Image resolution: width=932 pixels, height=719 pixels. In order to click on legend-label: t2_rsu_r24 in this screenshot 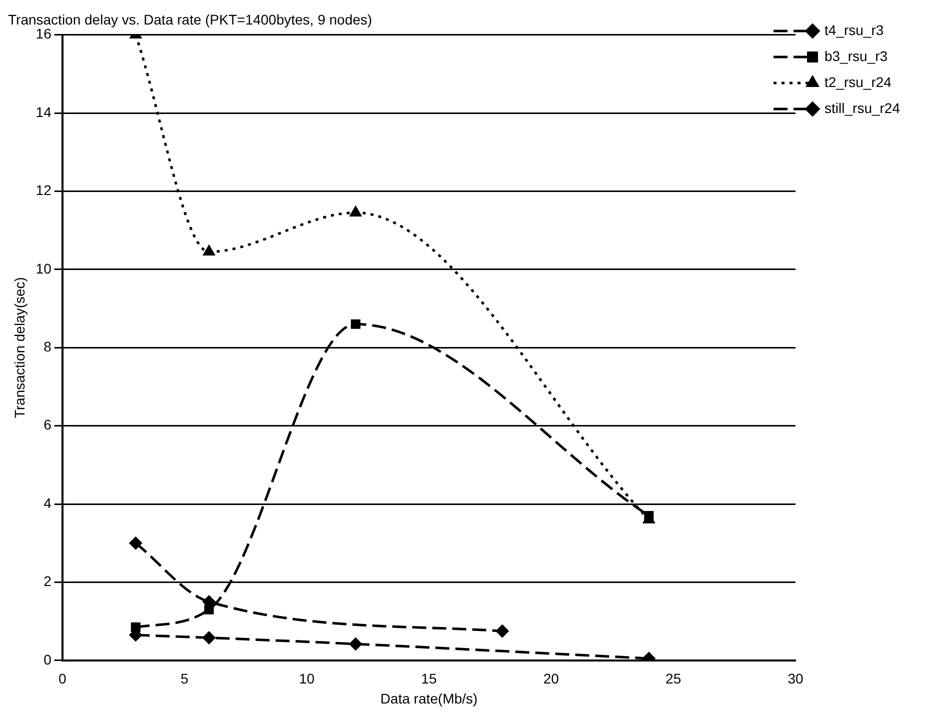, I will do `click(858, 82)`.